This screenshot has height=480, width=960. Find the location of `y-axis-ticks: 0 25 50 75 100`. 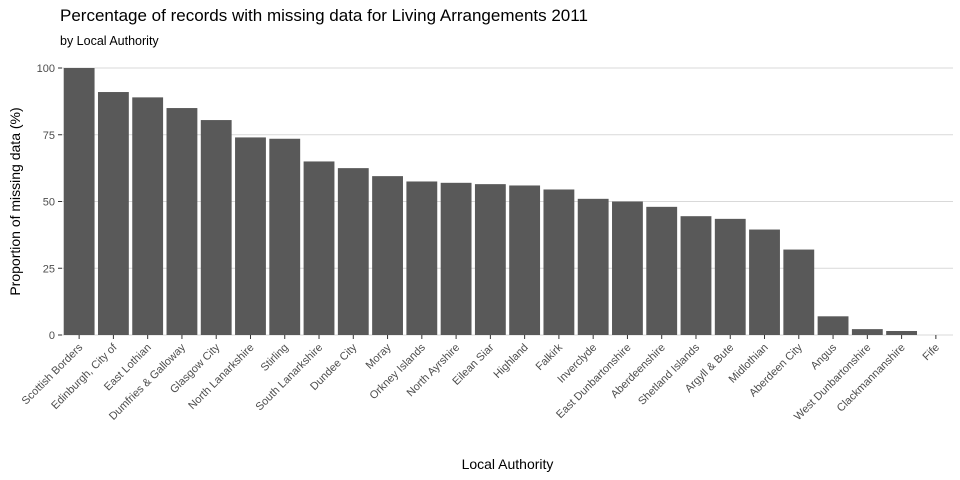

y-axis-ticks: 0 25 50 75 100 is located at coordinates (49, 202).